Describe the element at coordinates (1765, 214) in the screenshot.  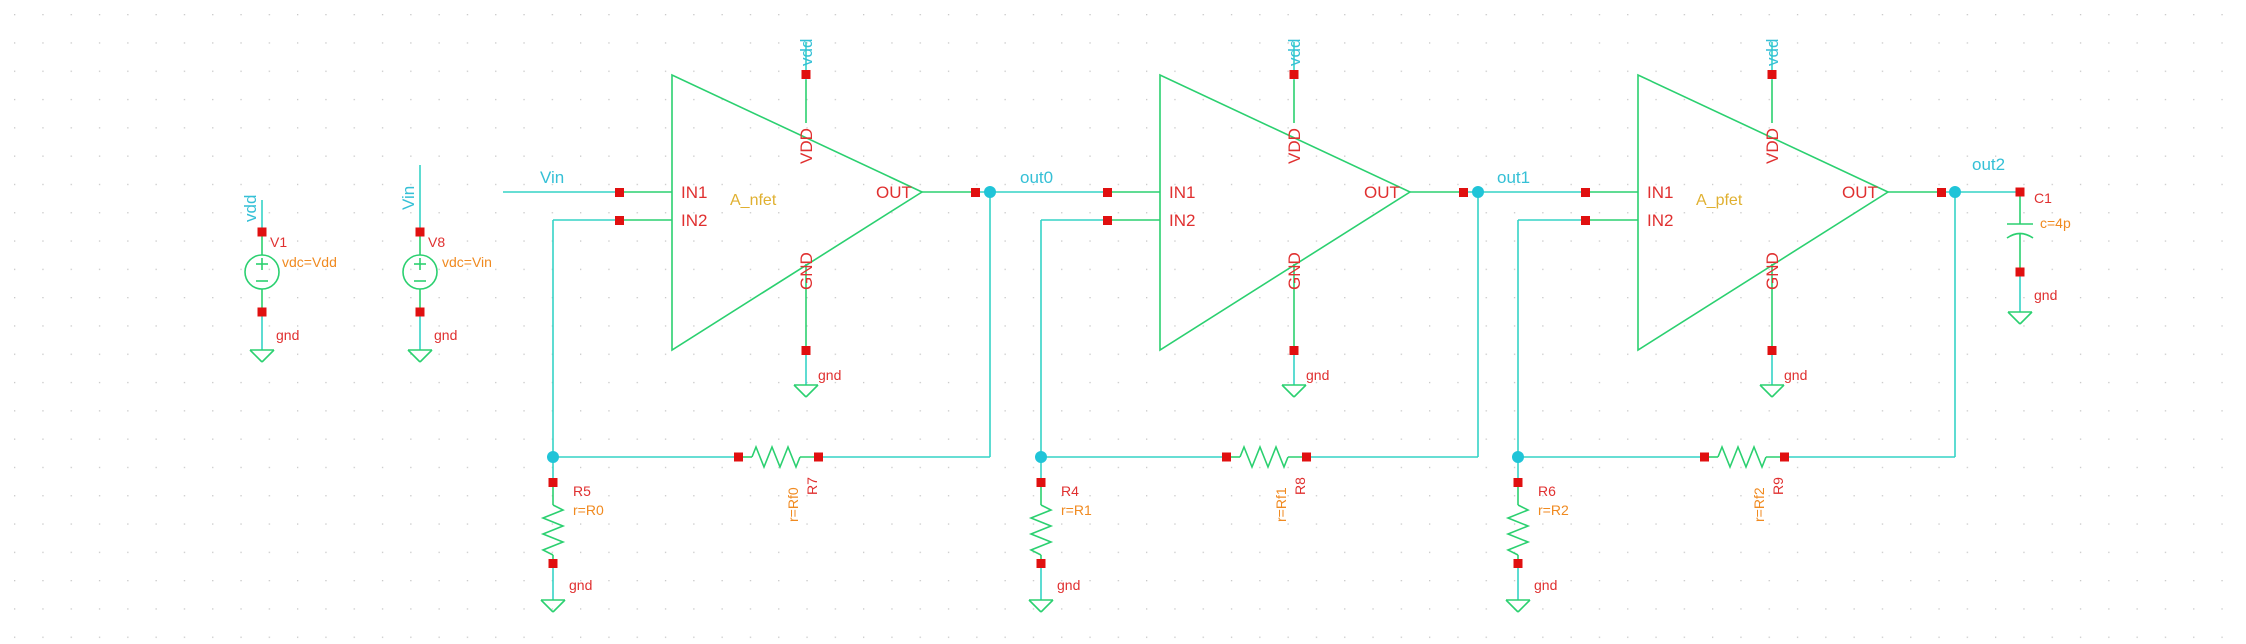
I see `amplifier-3: IN1 IN2 VDD GND OUT A_pfet` at that location.